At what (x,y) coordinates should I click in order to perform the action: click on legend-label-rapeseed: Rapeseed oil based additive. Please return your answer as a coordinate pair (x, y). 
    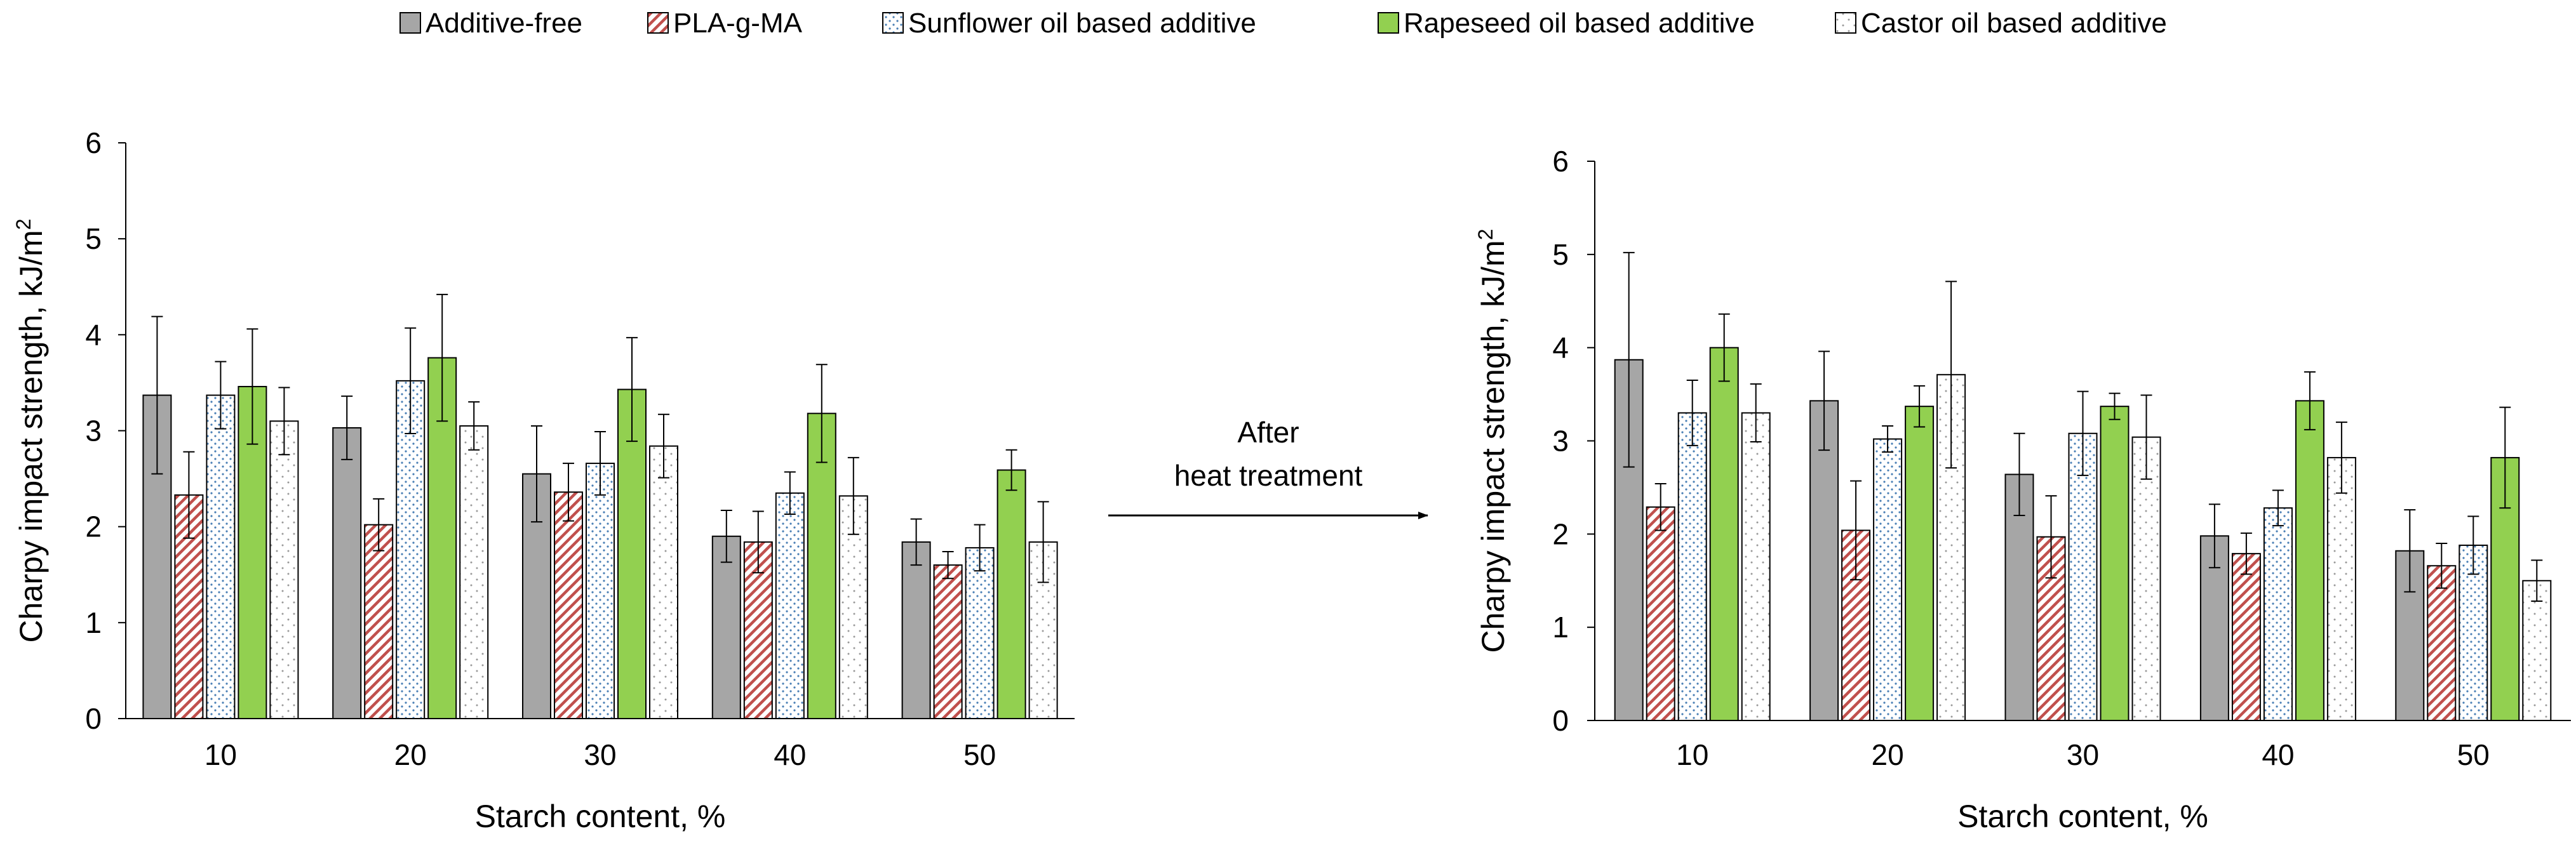
    Looking at the image, I should click on (1579, 24).